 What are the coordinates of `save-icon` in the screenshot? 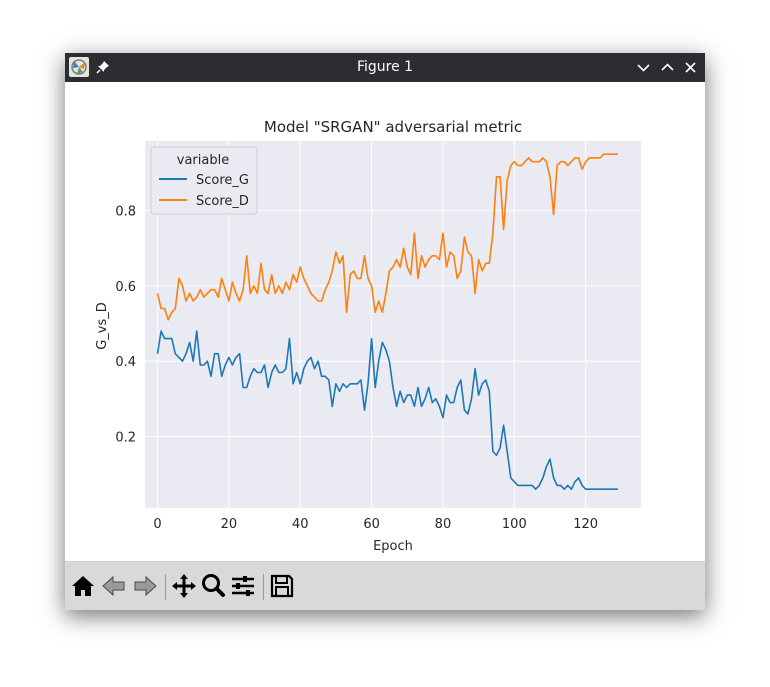 It's located at (282, 586).